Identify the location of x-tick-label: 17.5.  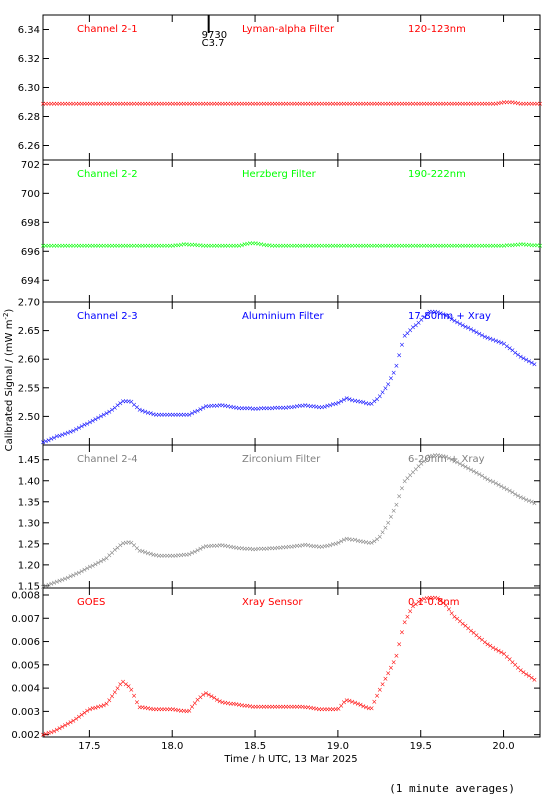
(89, 746).